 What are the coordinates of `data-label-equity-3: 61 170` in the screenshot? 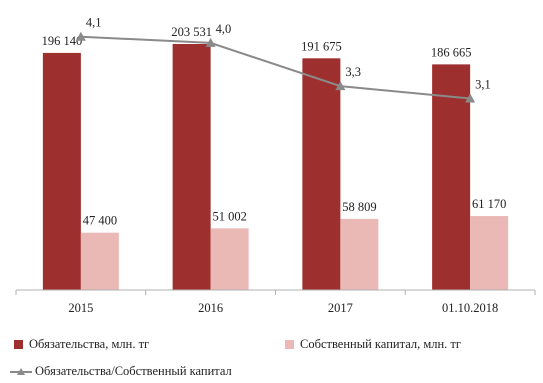 It's located at (489, 204).